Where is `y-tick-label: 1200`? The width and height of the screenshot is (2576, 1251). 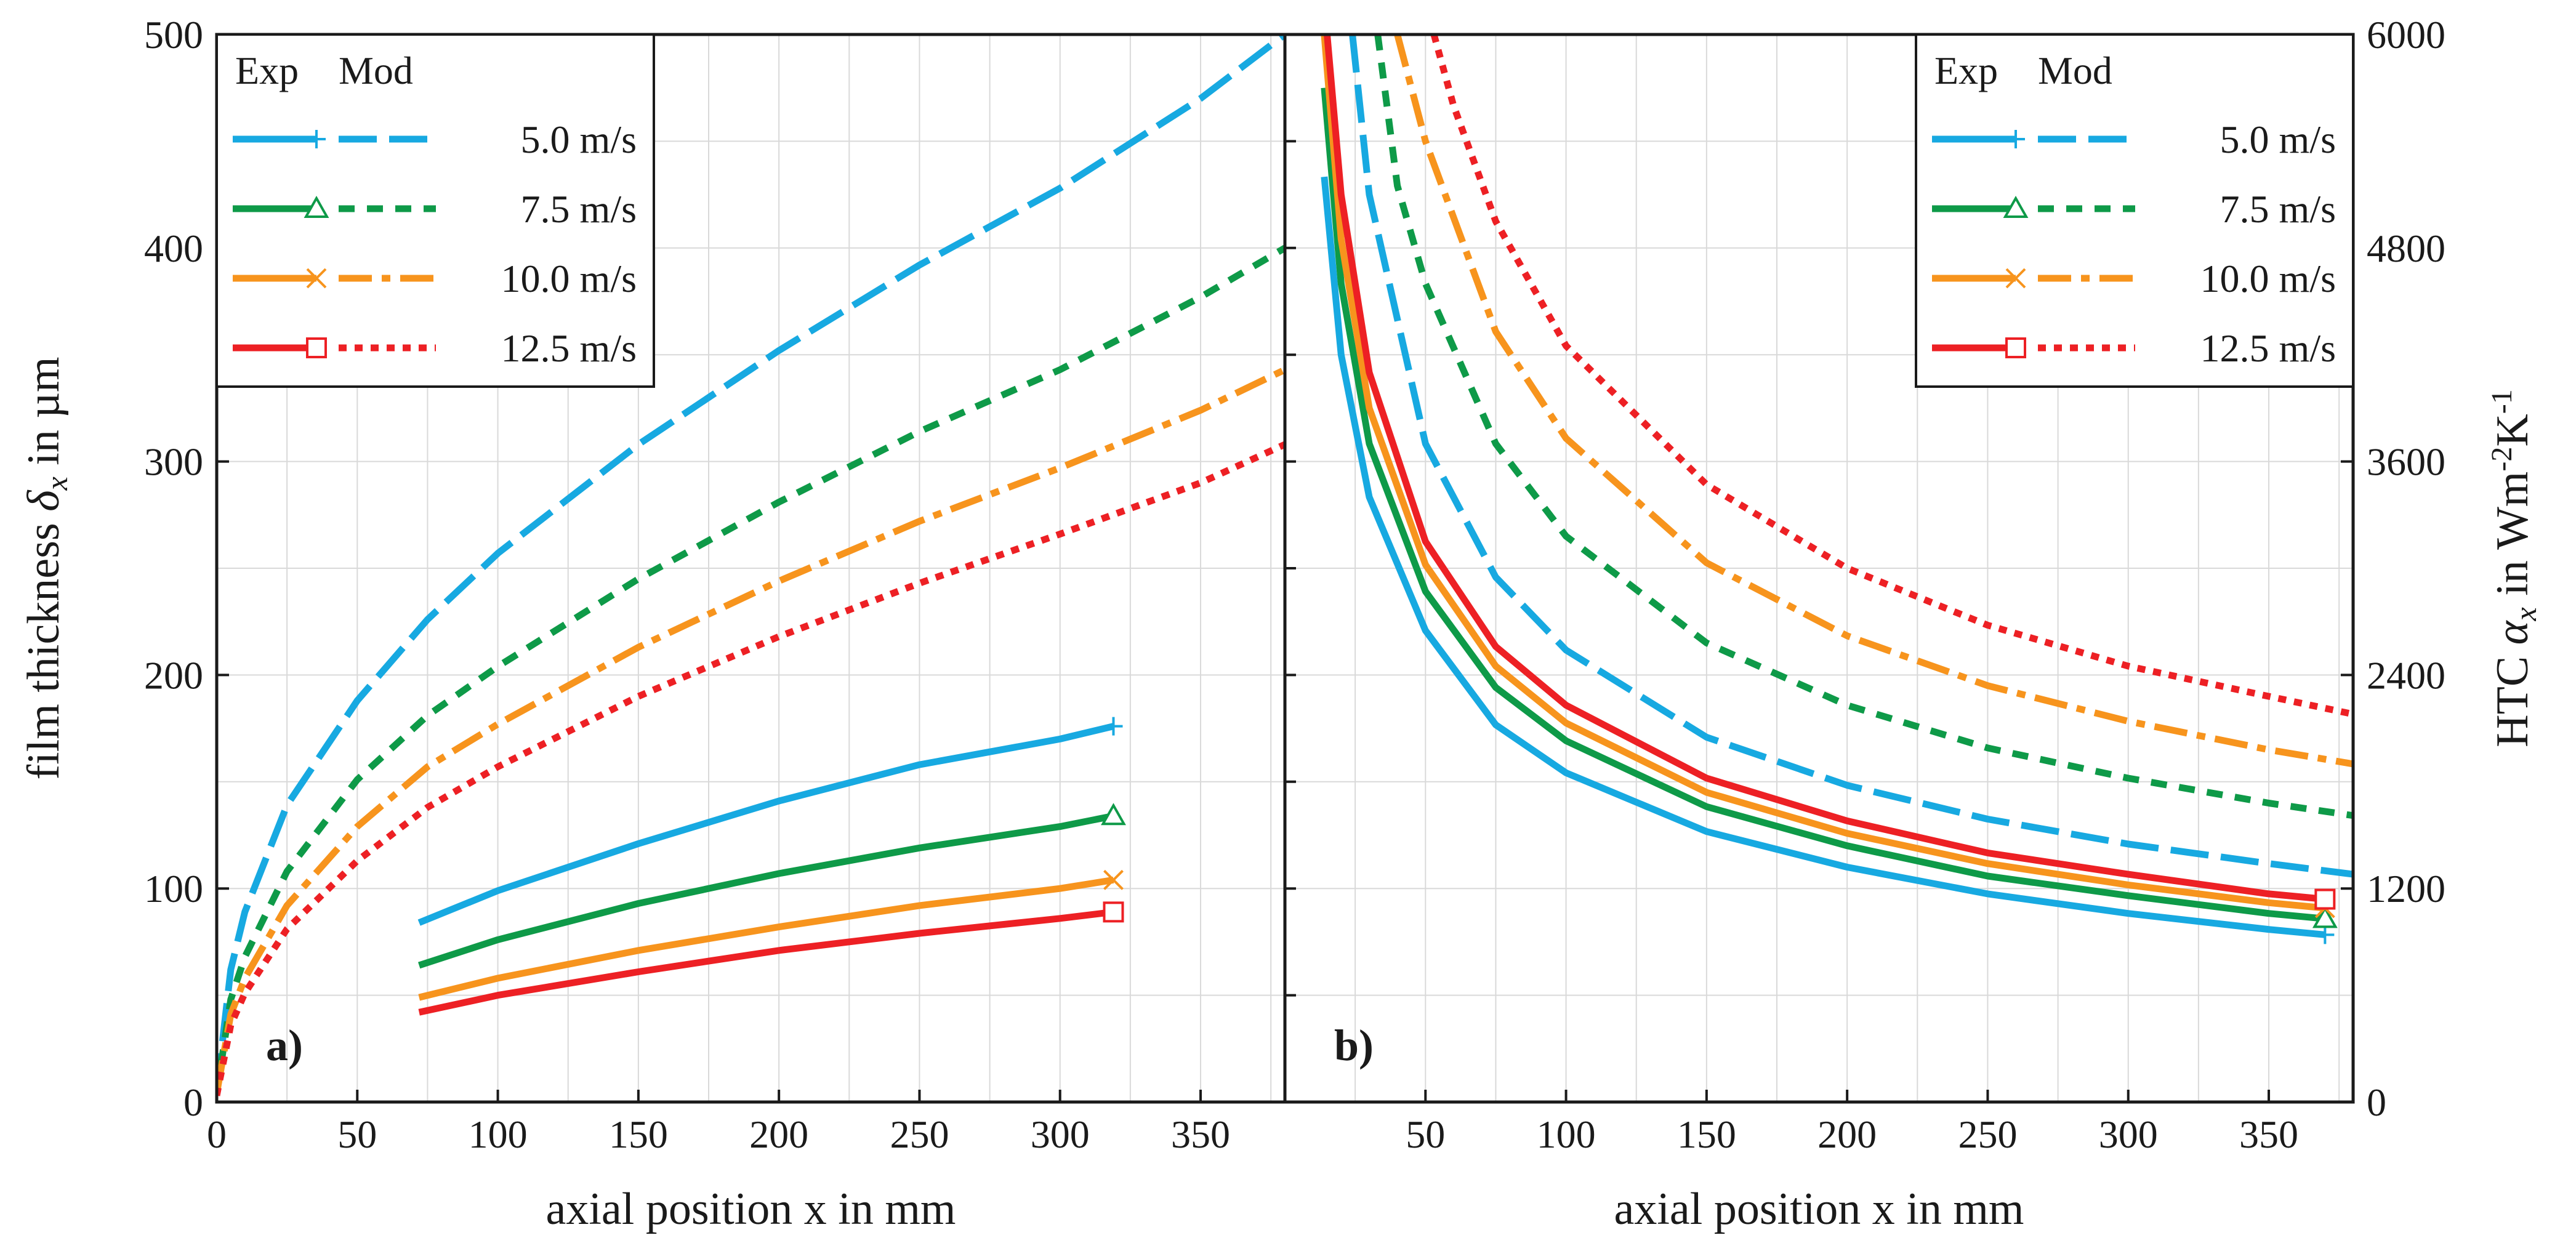
y-tick-label: 1200 is located at coordinates (2406, 889).